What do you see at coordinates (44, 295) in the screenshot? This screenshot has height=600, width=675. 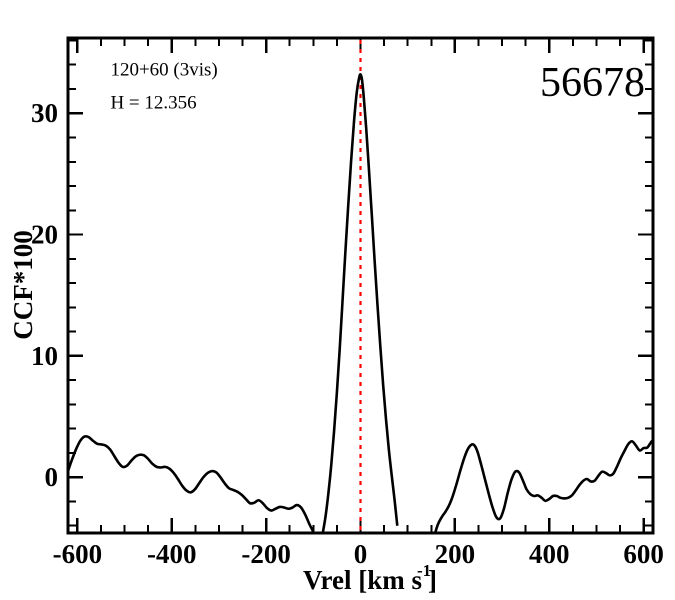 I see `y-tick-labels: 0 10 20 30` at bounding box center [44, 295].